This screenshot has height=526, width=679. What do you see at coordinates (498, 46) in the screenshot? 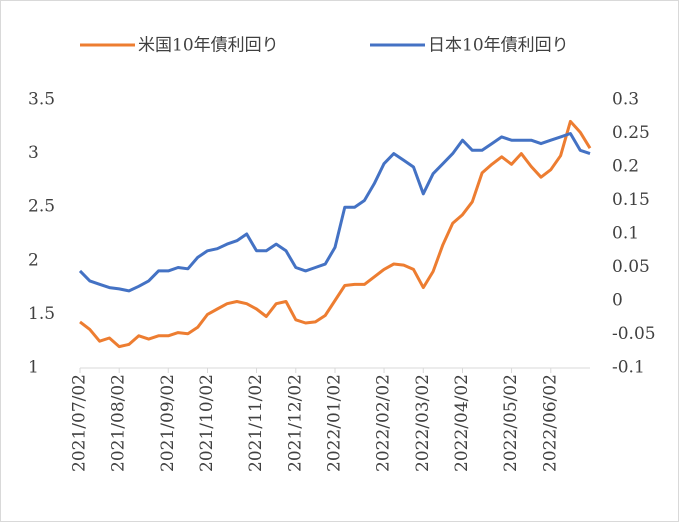
I see `legend-label: 日本10年債利回り` at bounding box center [498, 46].